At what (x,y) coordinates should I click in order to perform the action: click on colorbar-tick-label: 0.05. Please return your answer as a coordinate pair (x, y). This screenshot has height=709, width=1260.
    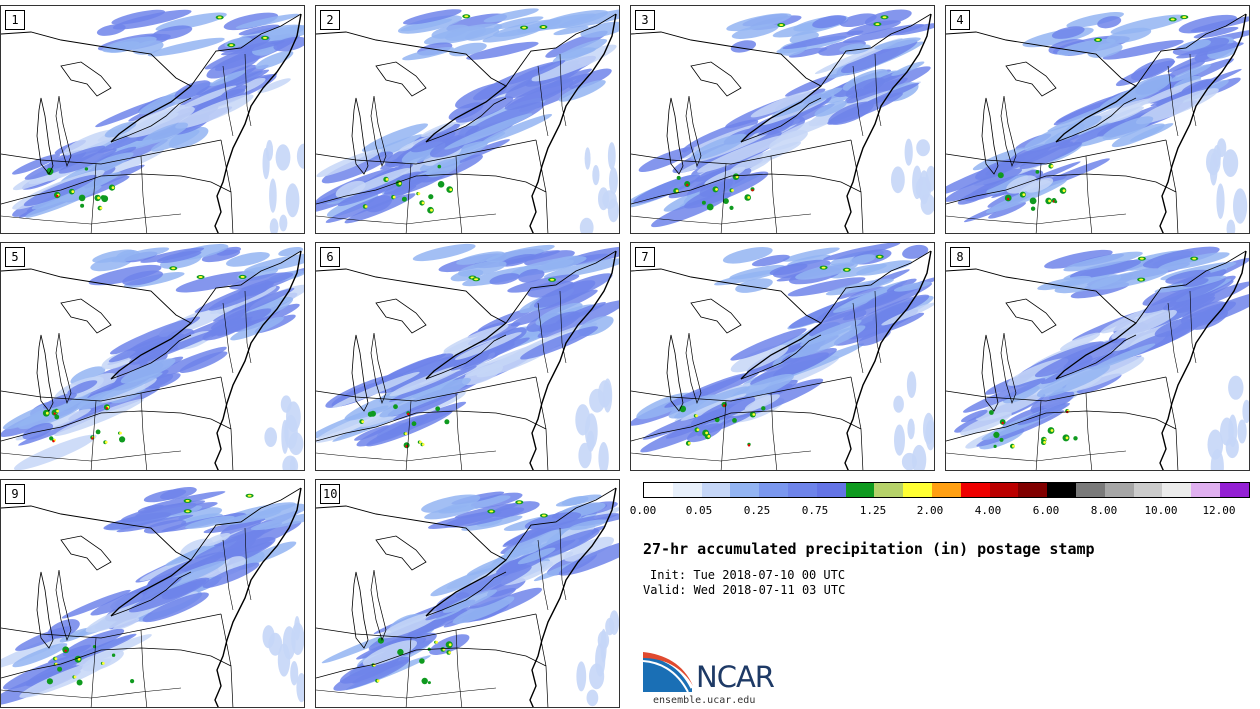
    Looking at the image, I should click on (699, 510).